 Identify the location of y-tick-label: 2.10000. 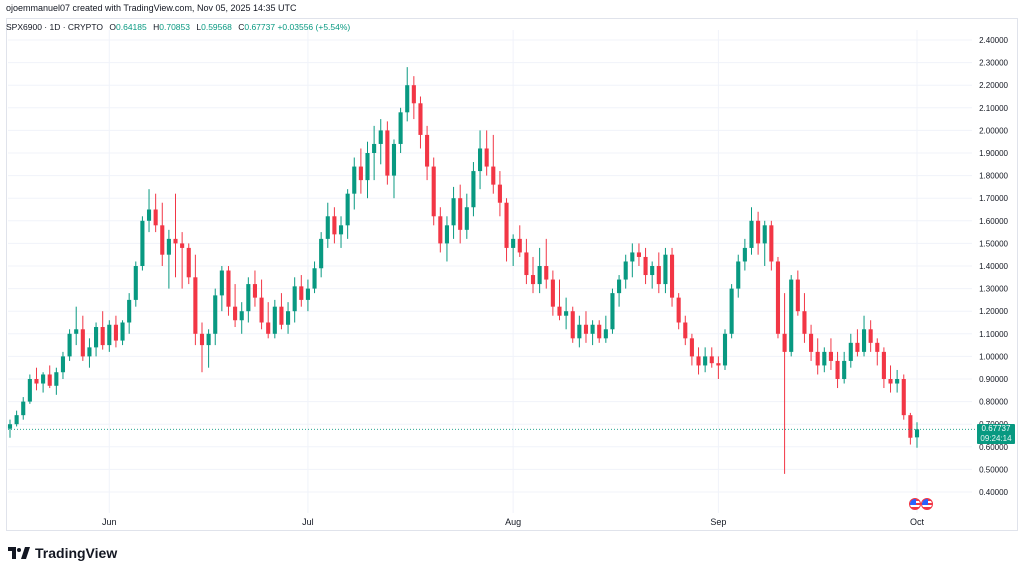
(993, 108).